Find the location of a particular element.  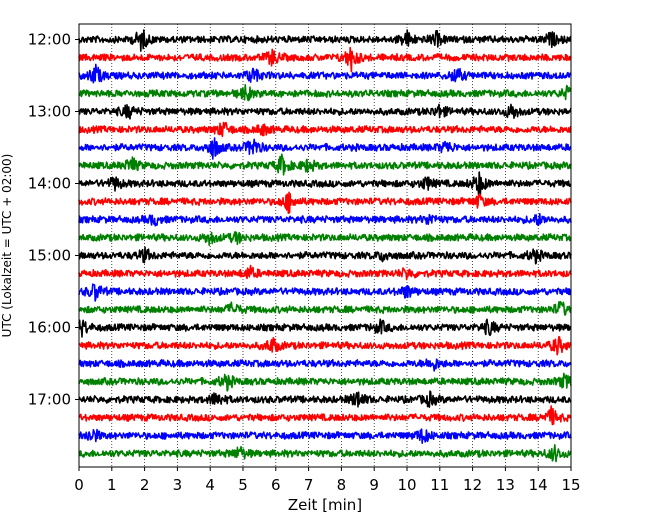

x-tick-label: 6 is located at coordinates (276, 485).